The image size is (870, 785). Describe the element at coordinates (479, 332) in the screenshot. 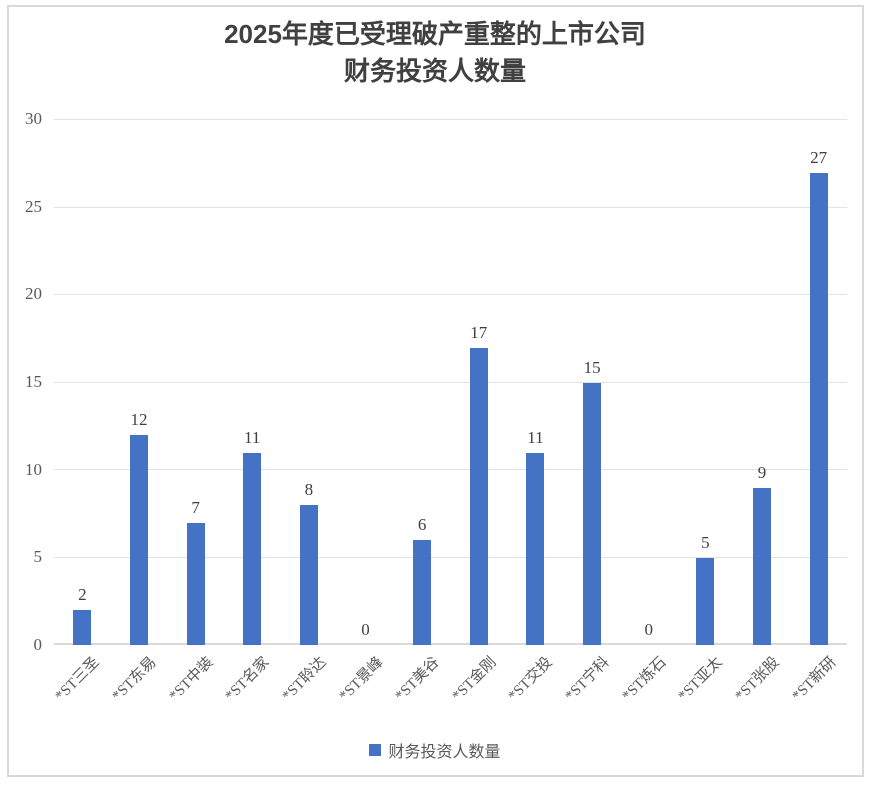

I see `bar-data-label: 17` at that location.